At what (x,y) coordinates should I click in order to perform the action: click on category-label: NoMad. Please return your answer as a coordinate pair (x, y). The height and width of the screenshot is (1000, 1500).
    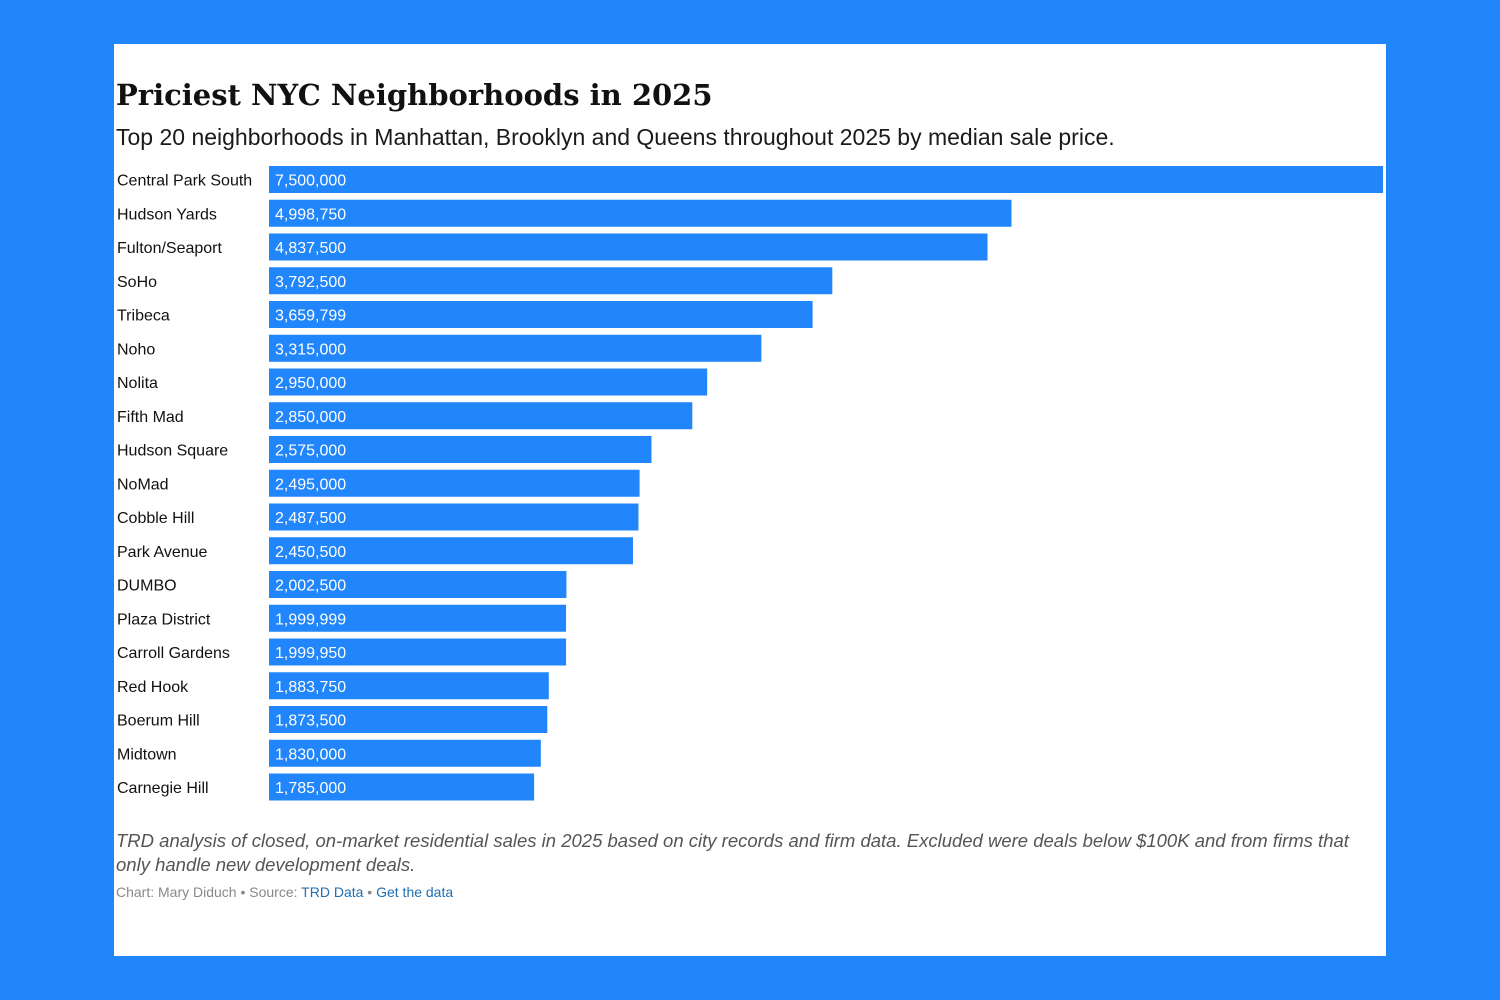
    Looking at the image, I should click on (143, 484).